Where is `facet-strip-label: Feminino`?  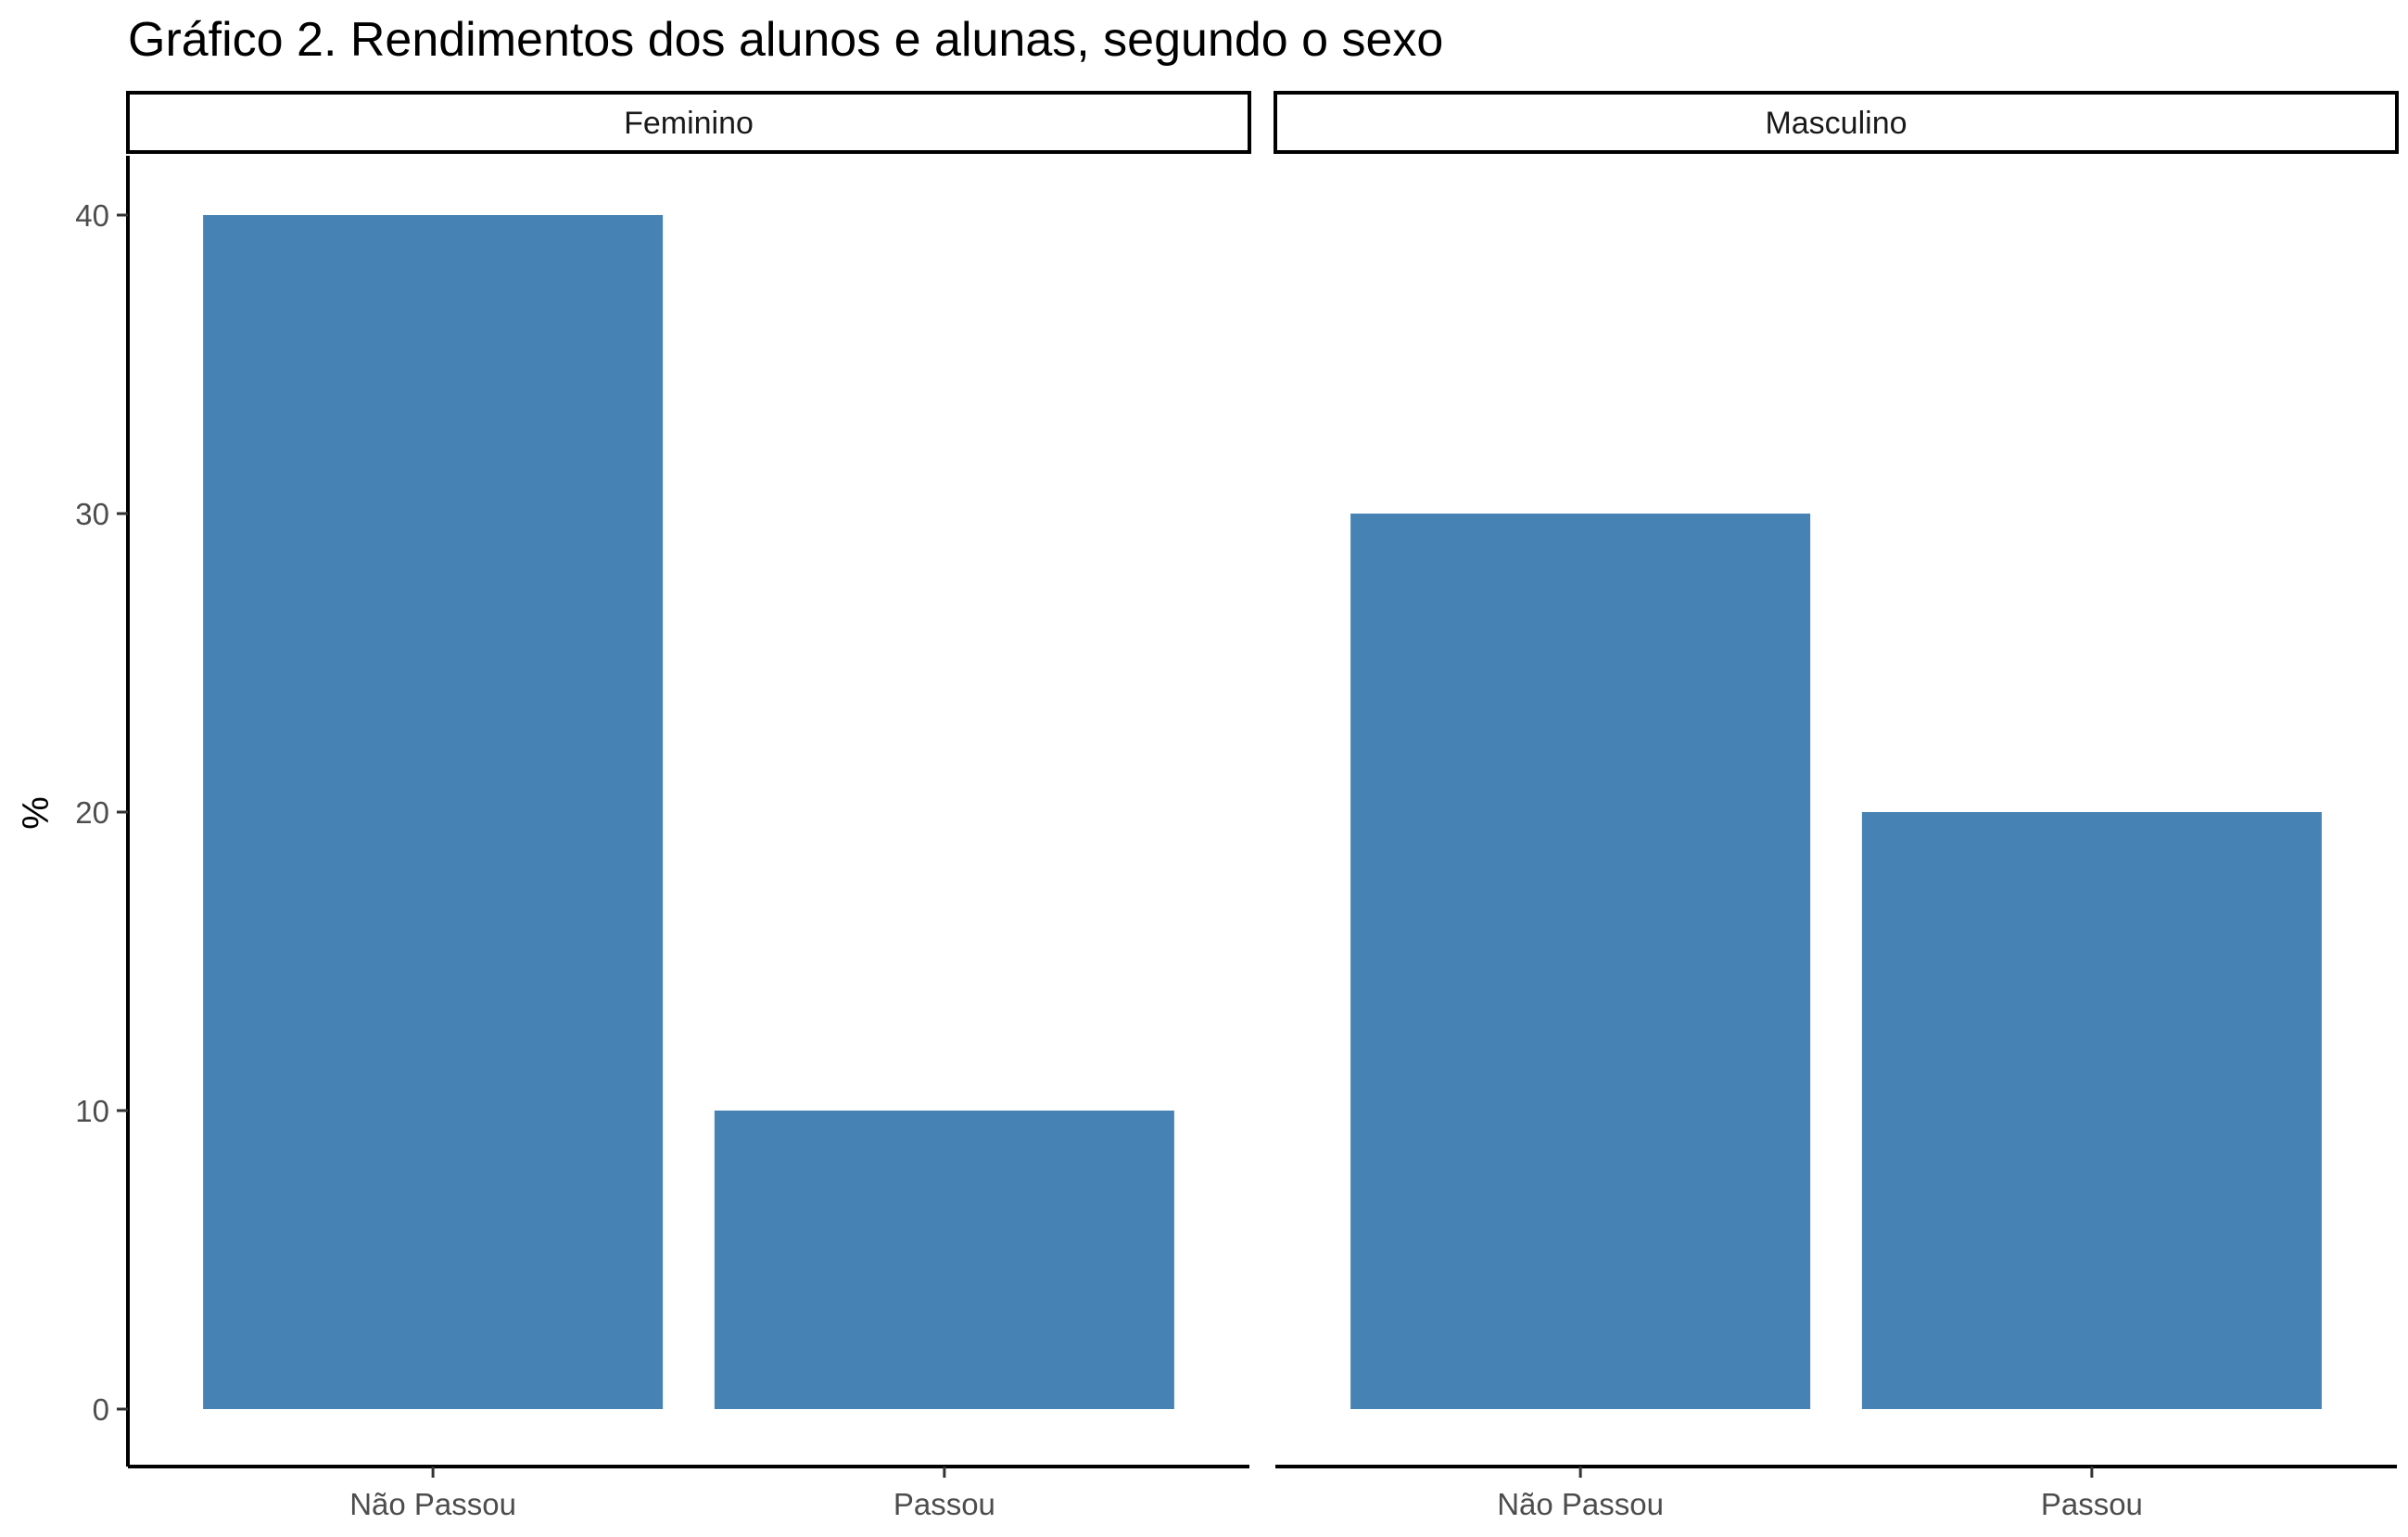 facet-strip-label: Feminino is located at coordinates (689, 123).